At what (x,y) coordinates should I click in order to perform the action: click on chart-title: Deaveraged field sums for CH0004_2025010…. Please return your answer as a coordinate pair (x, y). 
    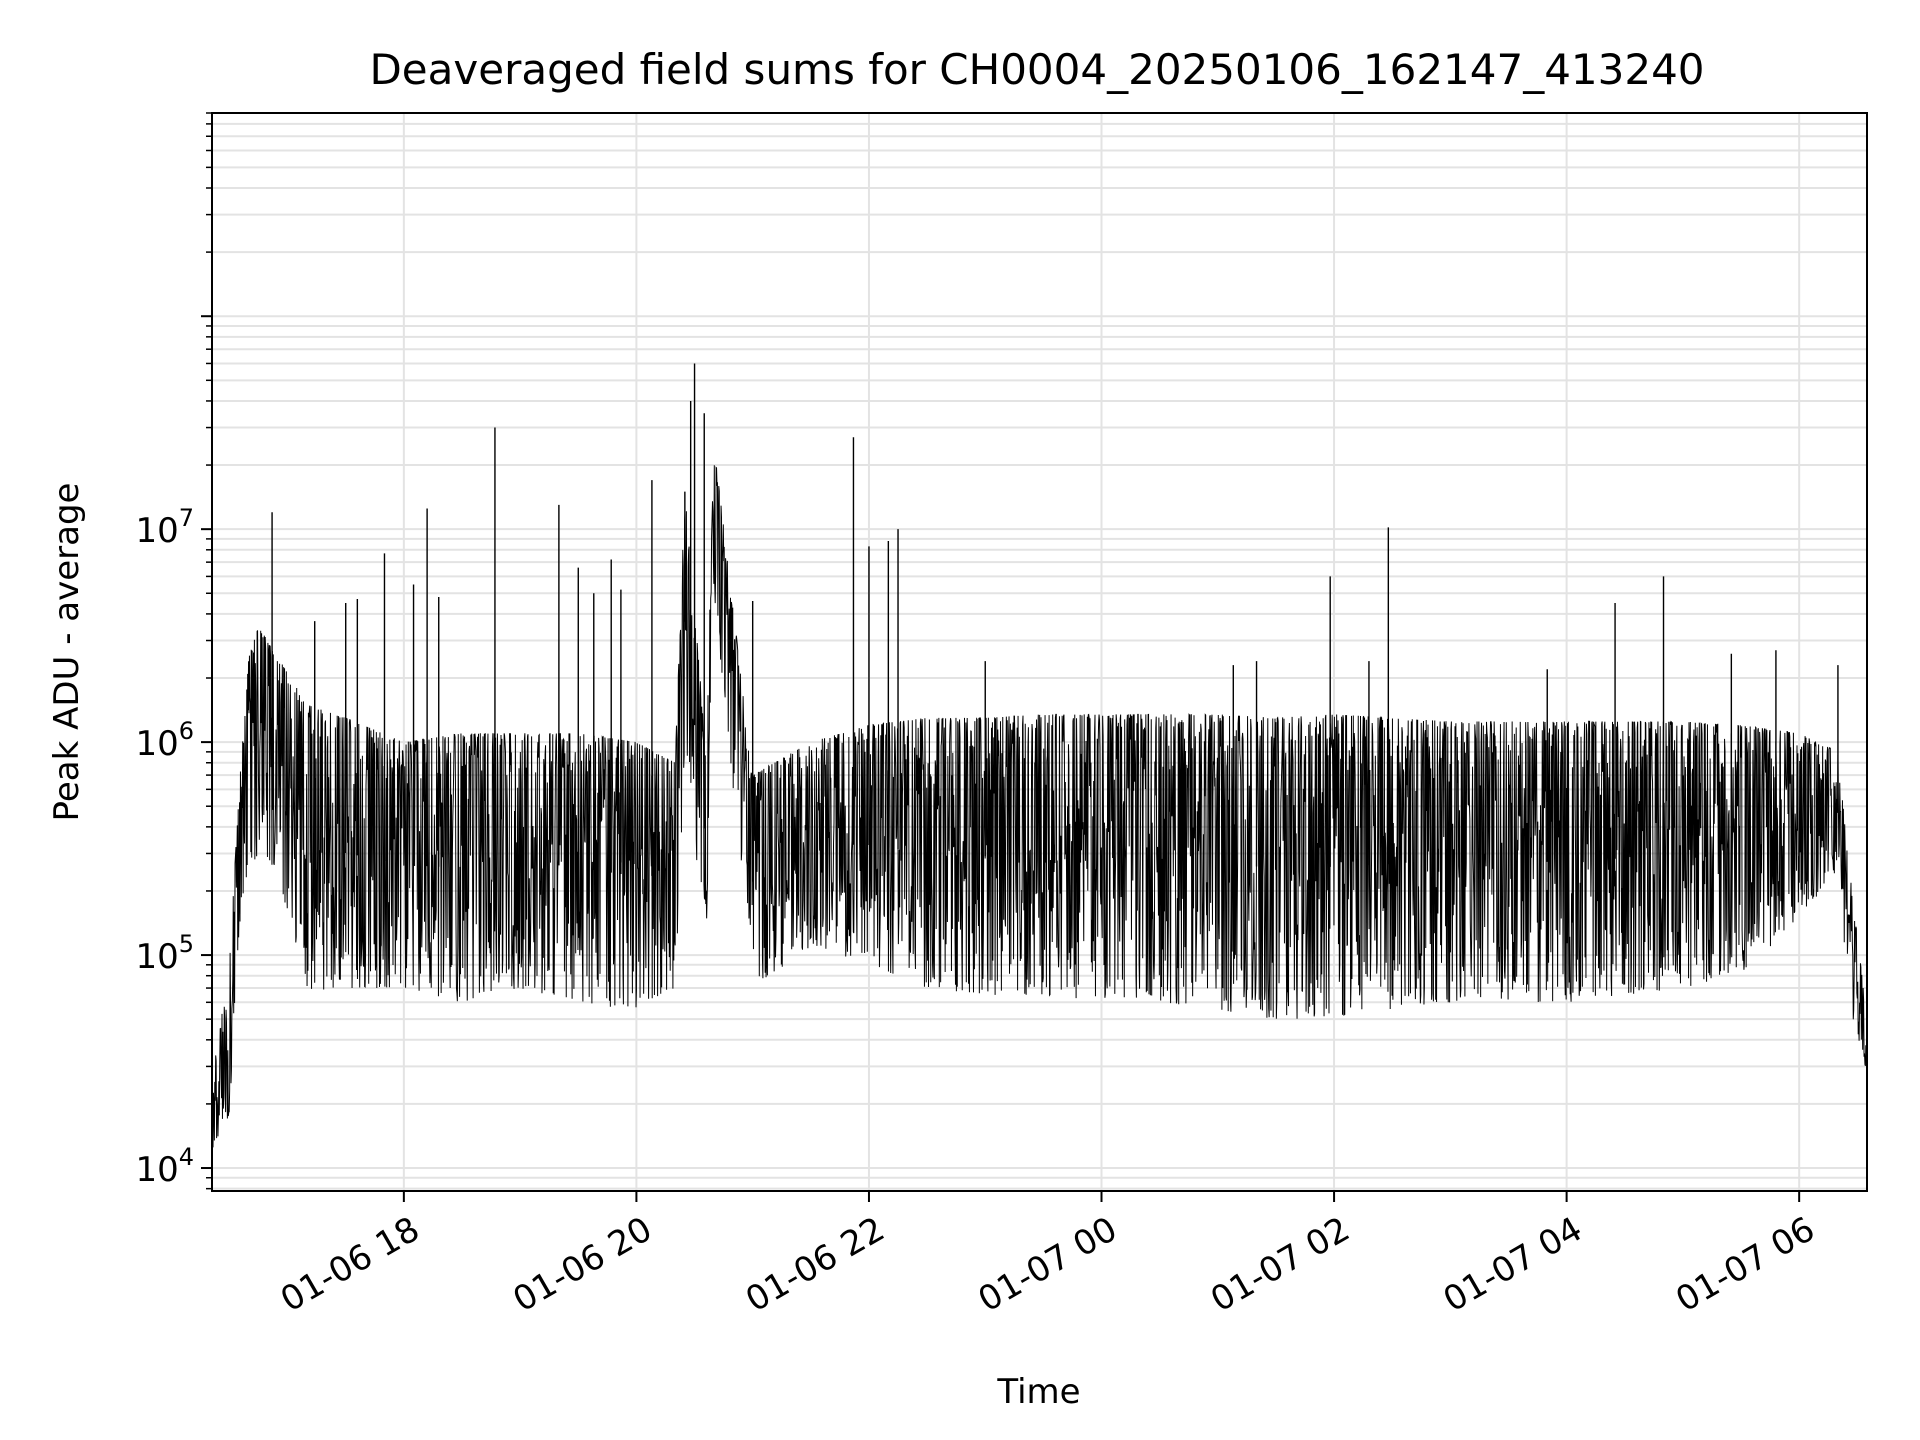
    Looking at the image, I should click on (1036, 69).